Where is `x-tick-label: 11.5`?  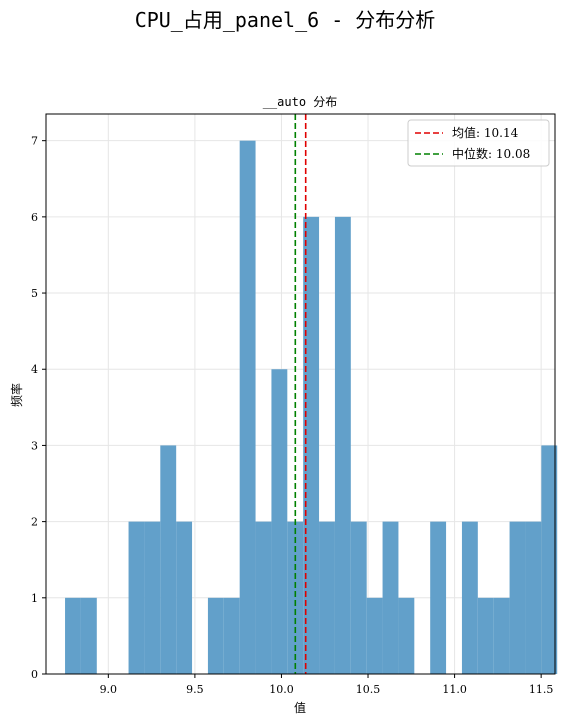
x-tick-label: 11.5 is located at coordinates (541, 689).